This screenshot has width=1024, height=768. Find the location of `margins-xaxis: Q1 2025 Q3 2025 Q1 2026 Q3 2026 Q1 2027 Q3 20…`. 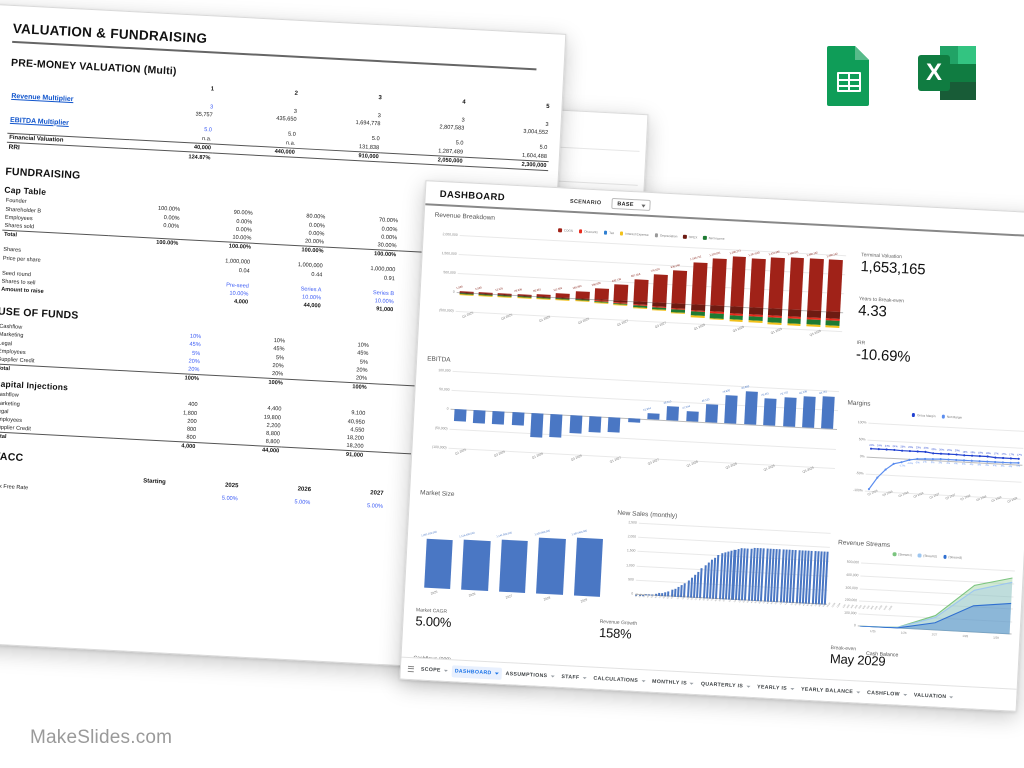

margins-xaxis: Q1 2025 Q3 2025 Q1 2026 Q3 2026 Q1 2027 Q3 20… is located at coordinates (942, 506).